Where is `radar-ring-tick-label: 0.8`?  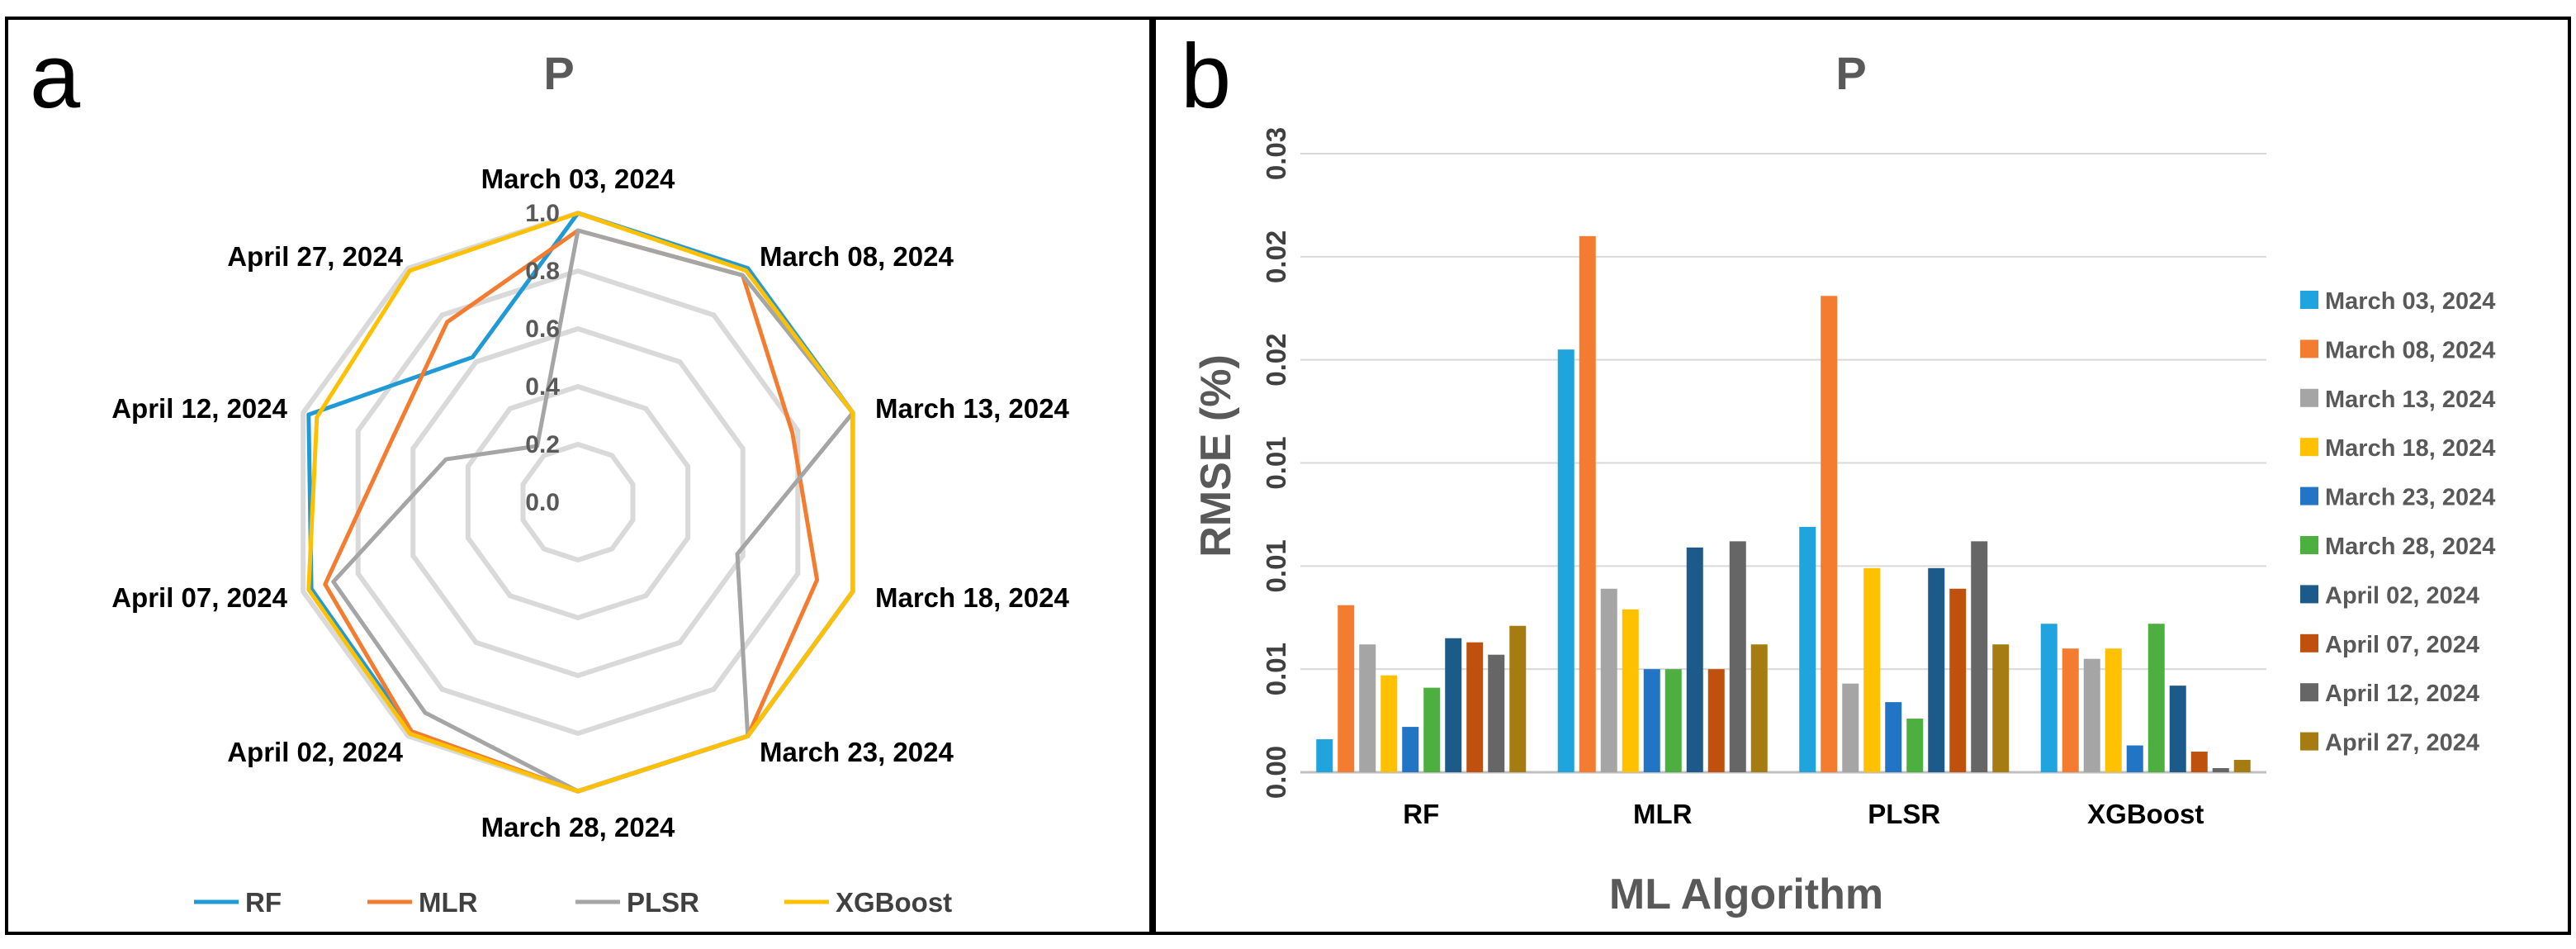 radar-ring-tick-label: 0.8 is located at coordinates (542, 271).